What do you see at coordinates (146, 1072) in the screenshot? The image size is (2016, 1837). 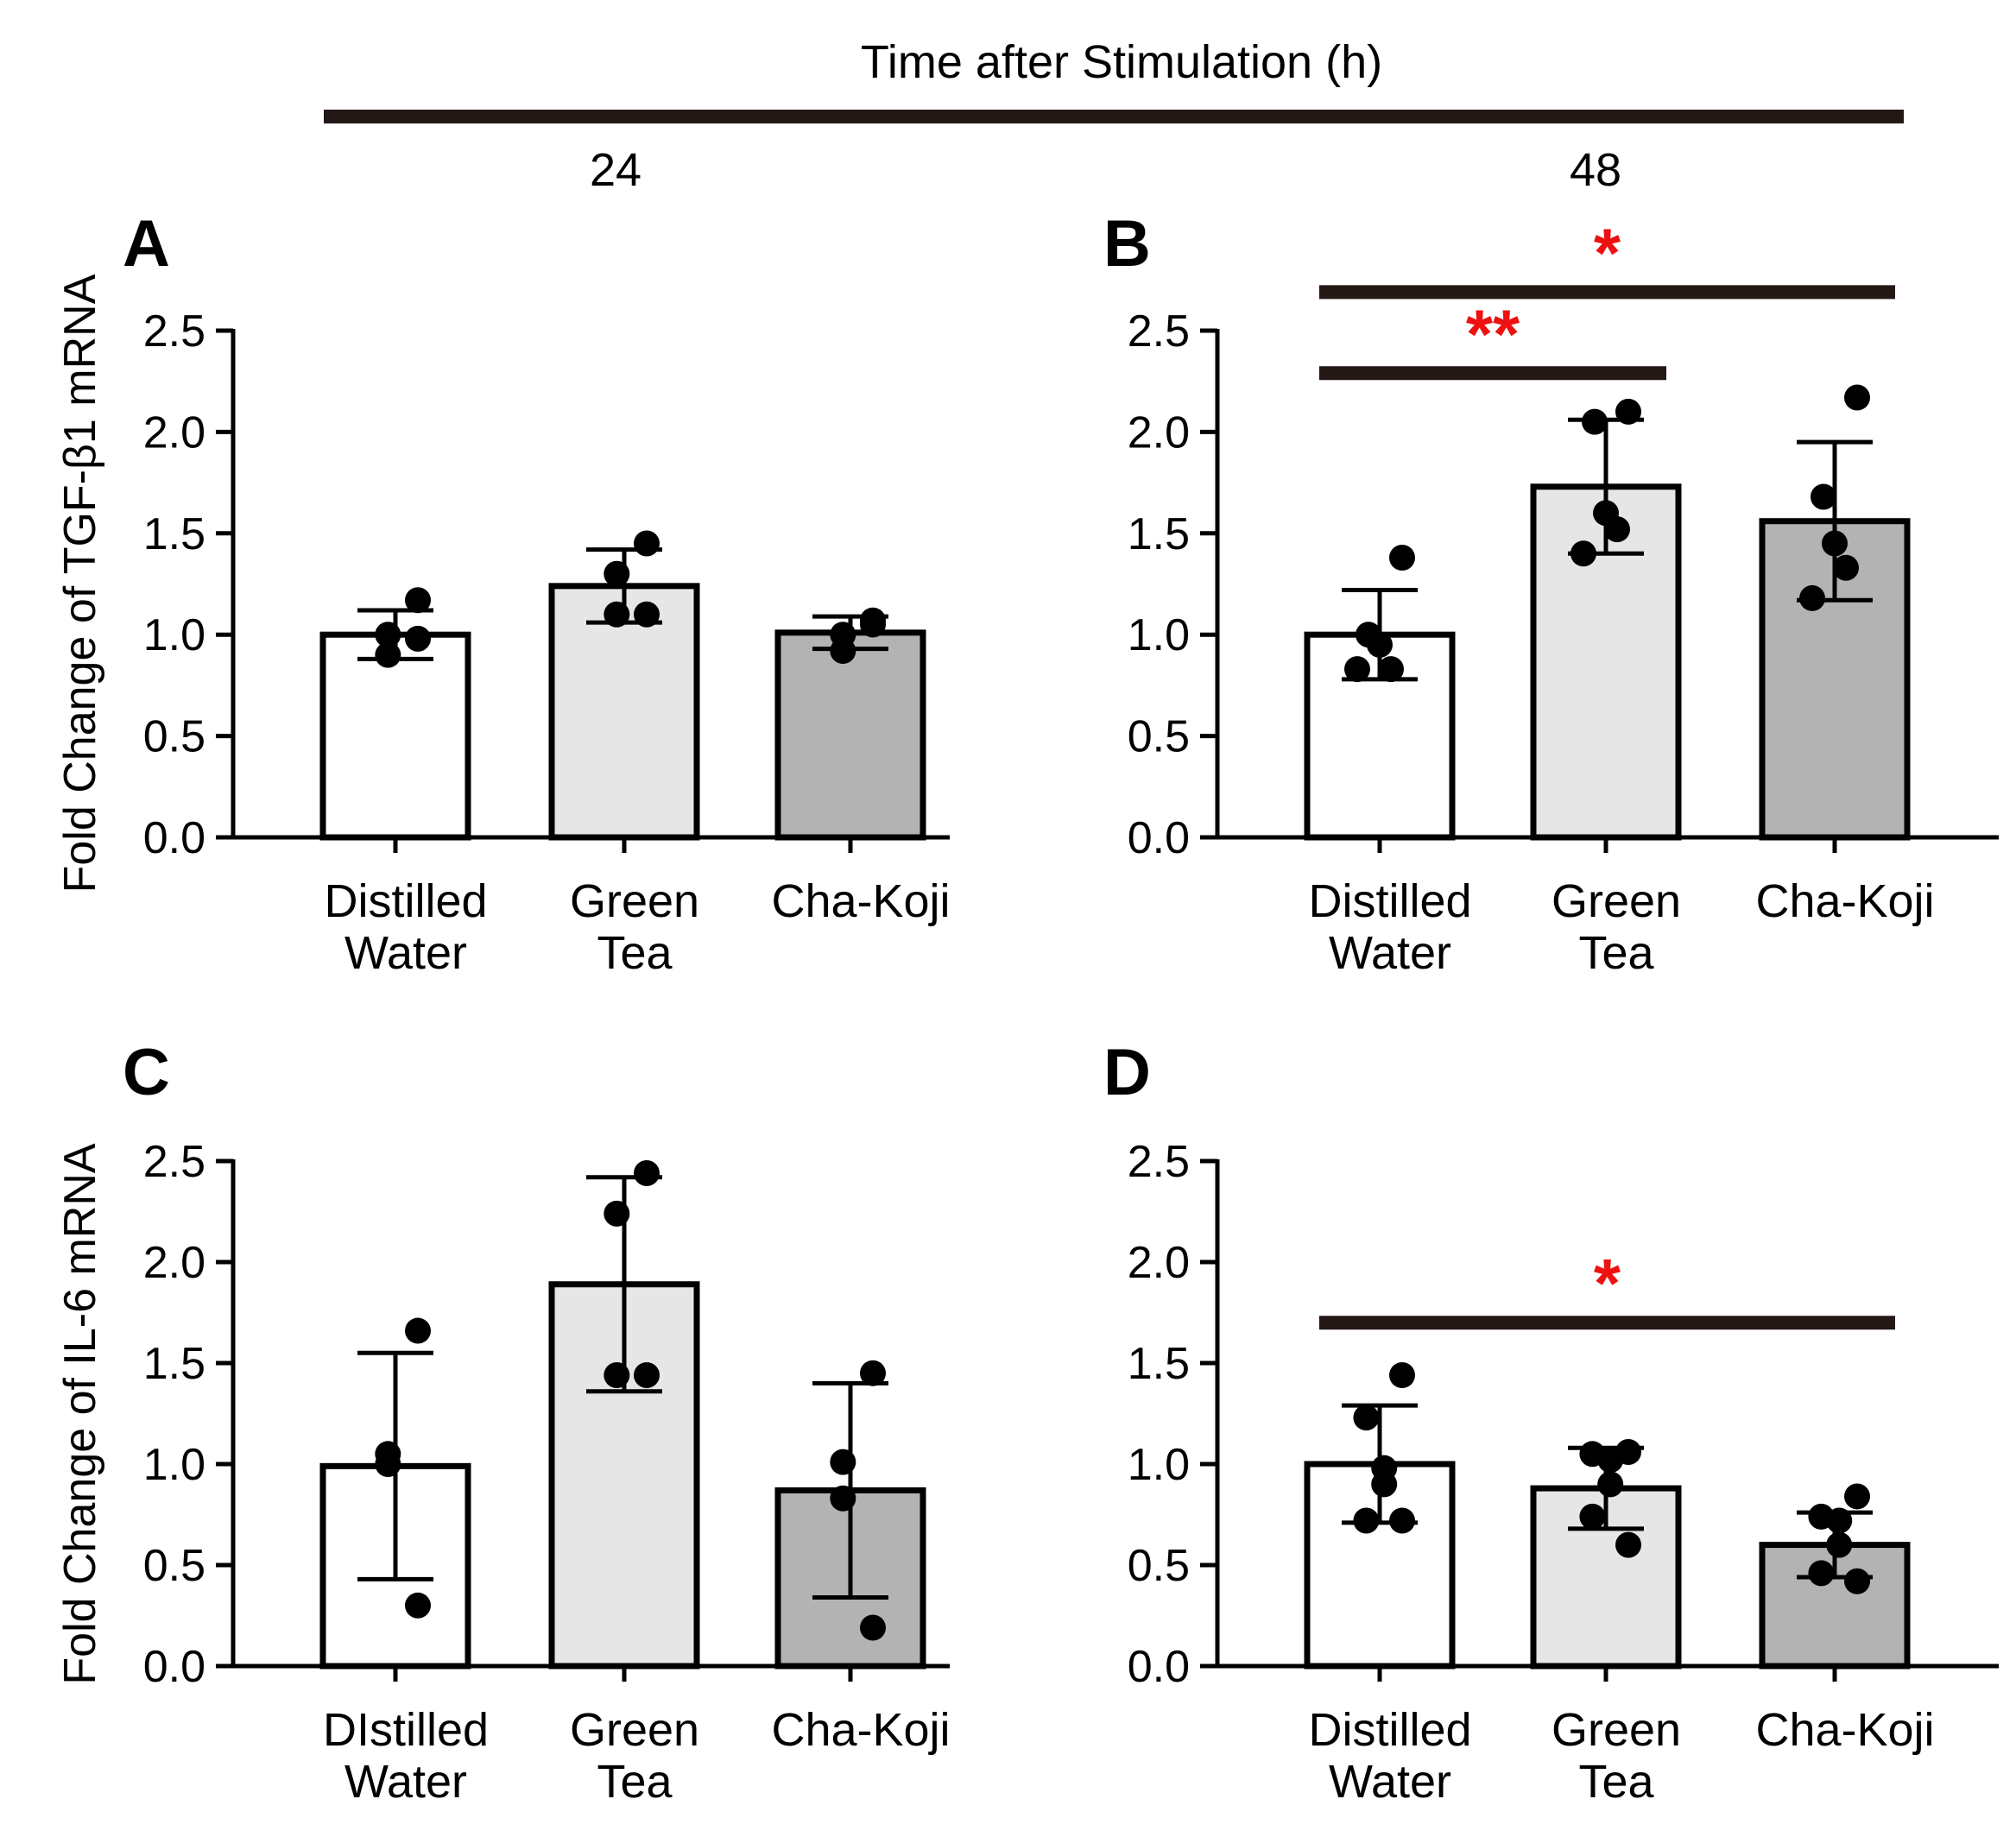 I see `panel-letter: C` at bounding box center [146, 1072].